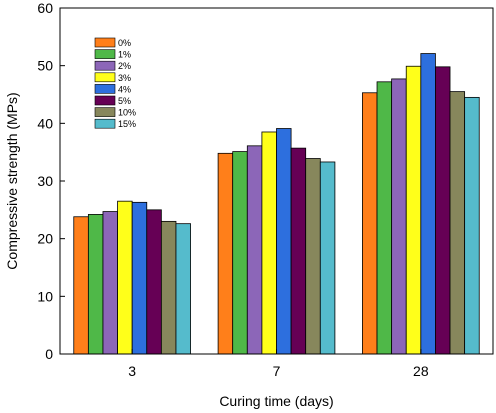 This screenshot has height=413, width=496. Describe the element at coordinates (124, 78) in the screenshot. I see `legend-label: 3%` at that location.